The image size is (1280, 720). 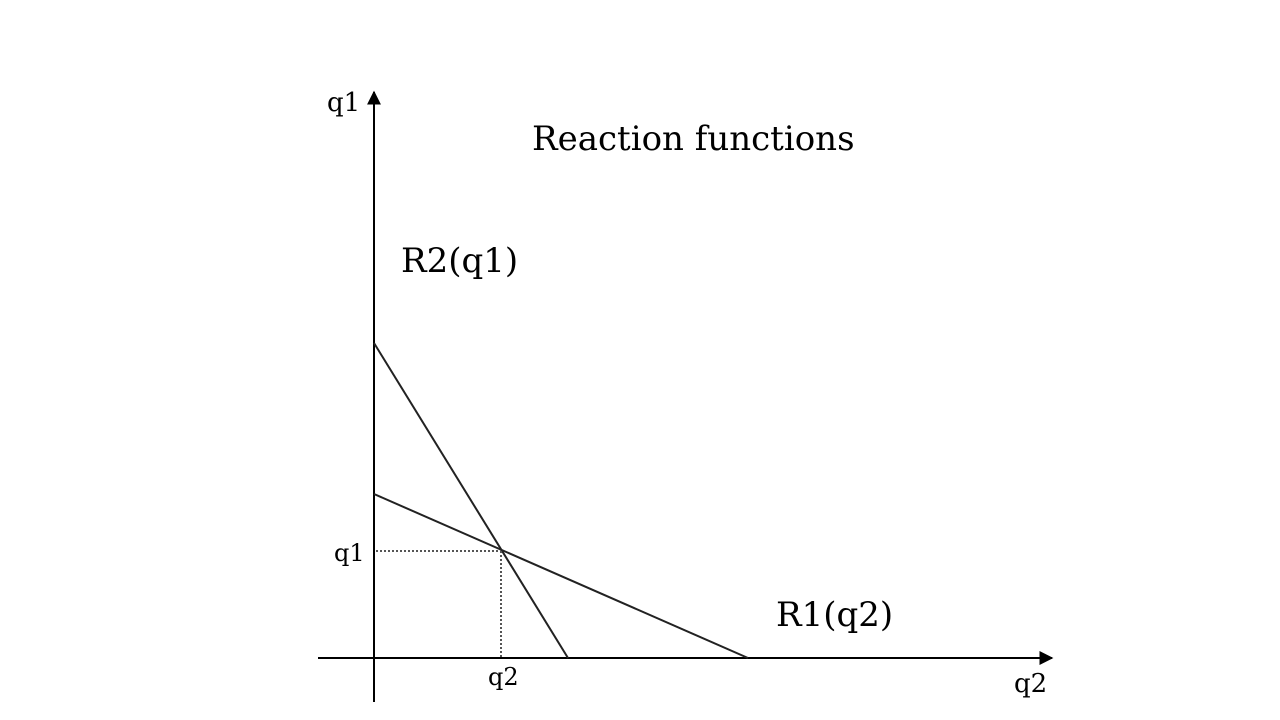 I want to click on r2-label: R2(q1), so click(x=459, y=261).